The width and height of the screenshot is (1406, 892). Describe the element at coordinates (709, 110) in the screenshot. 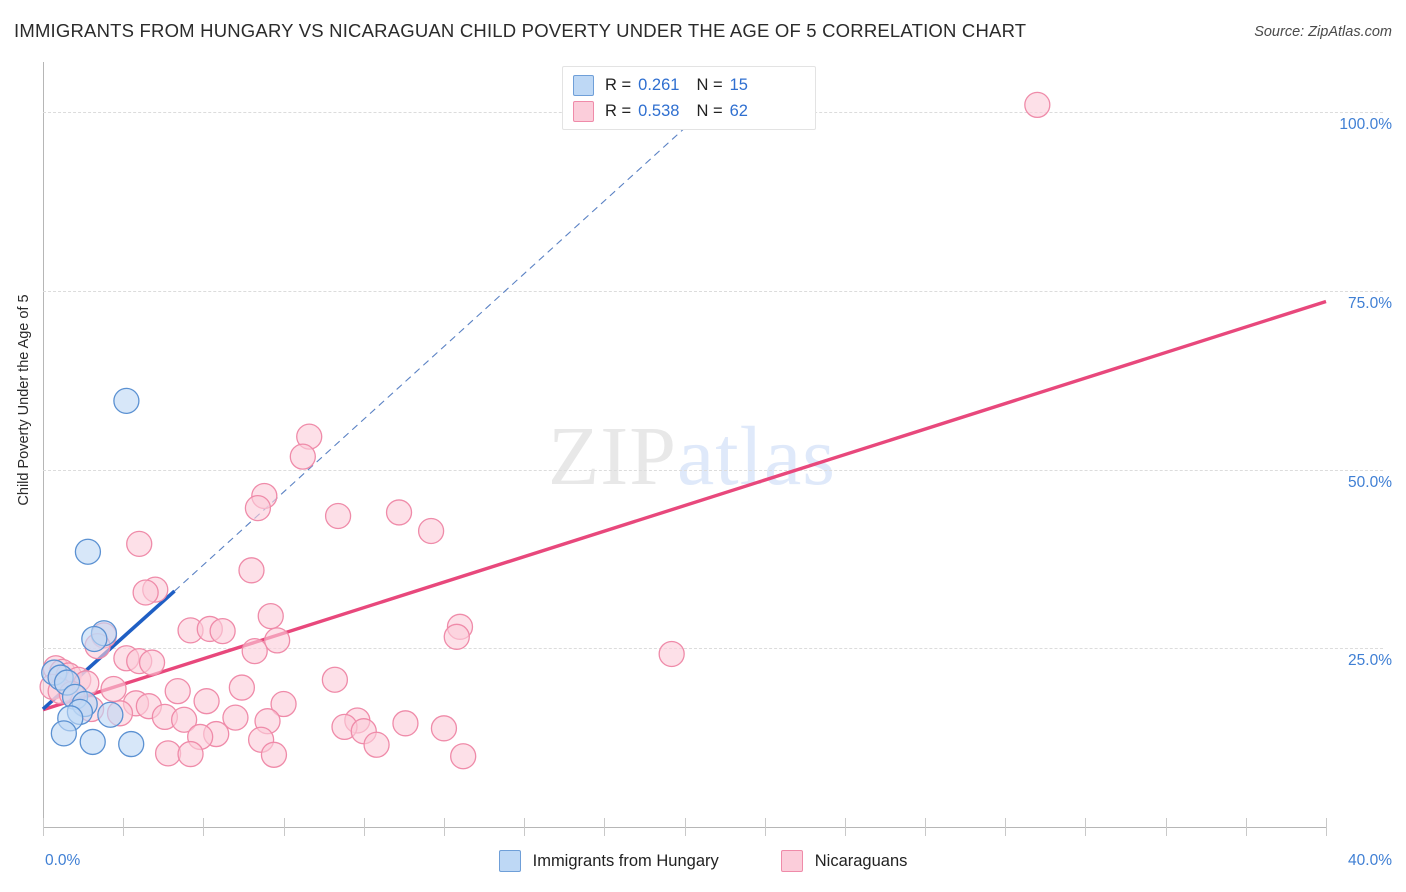

I see `n-label-nicaraguans: N =` at that location.